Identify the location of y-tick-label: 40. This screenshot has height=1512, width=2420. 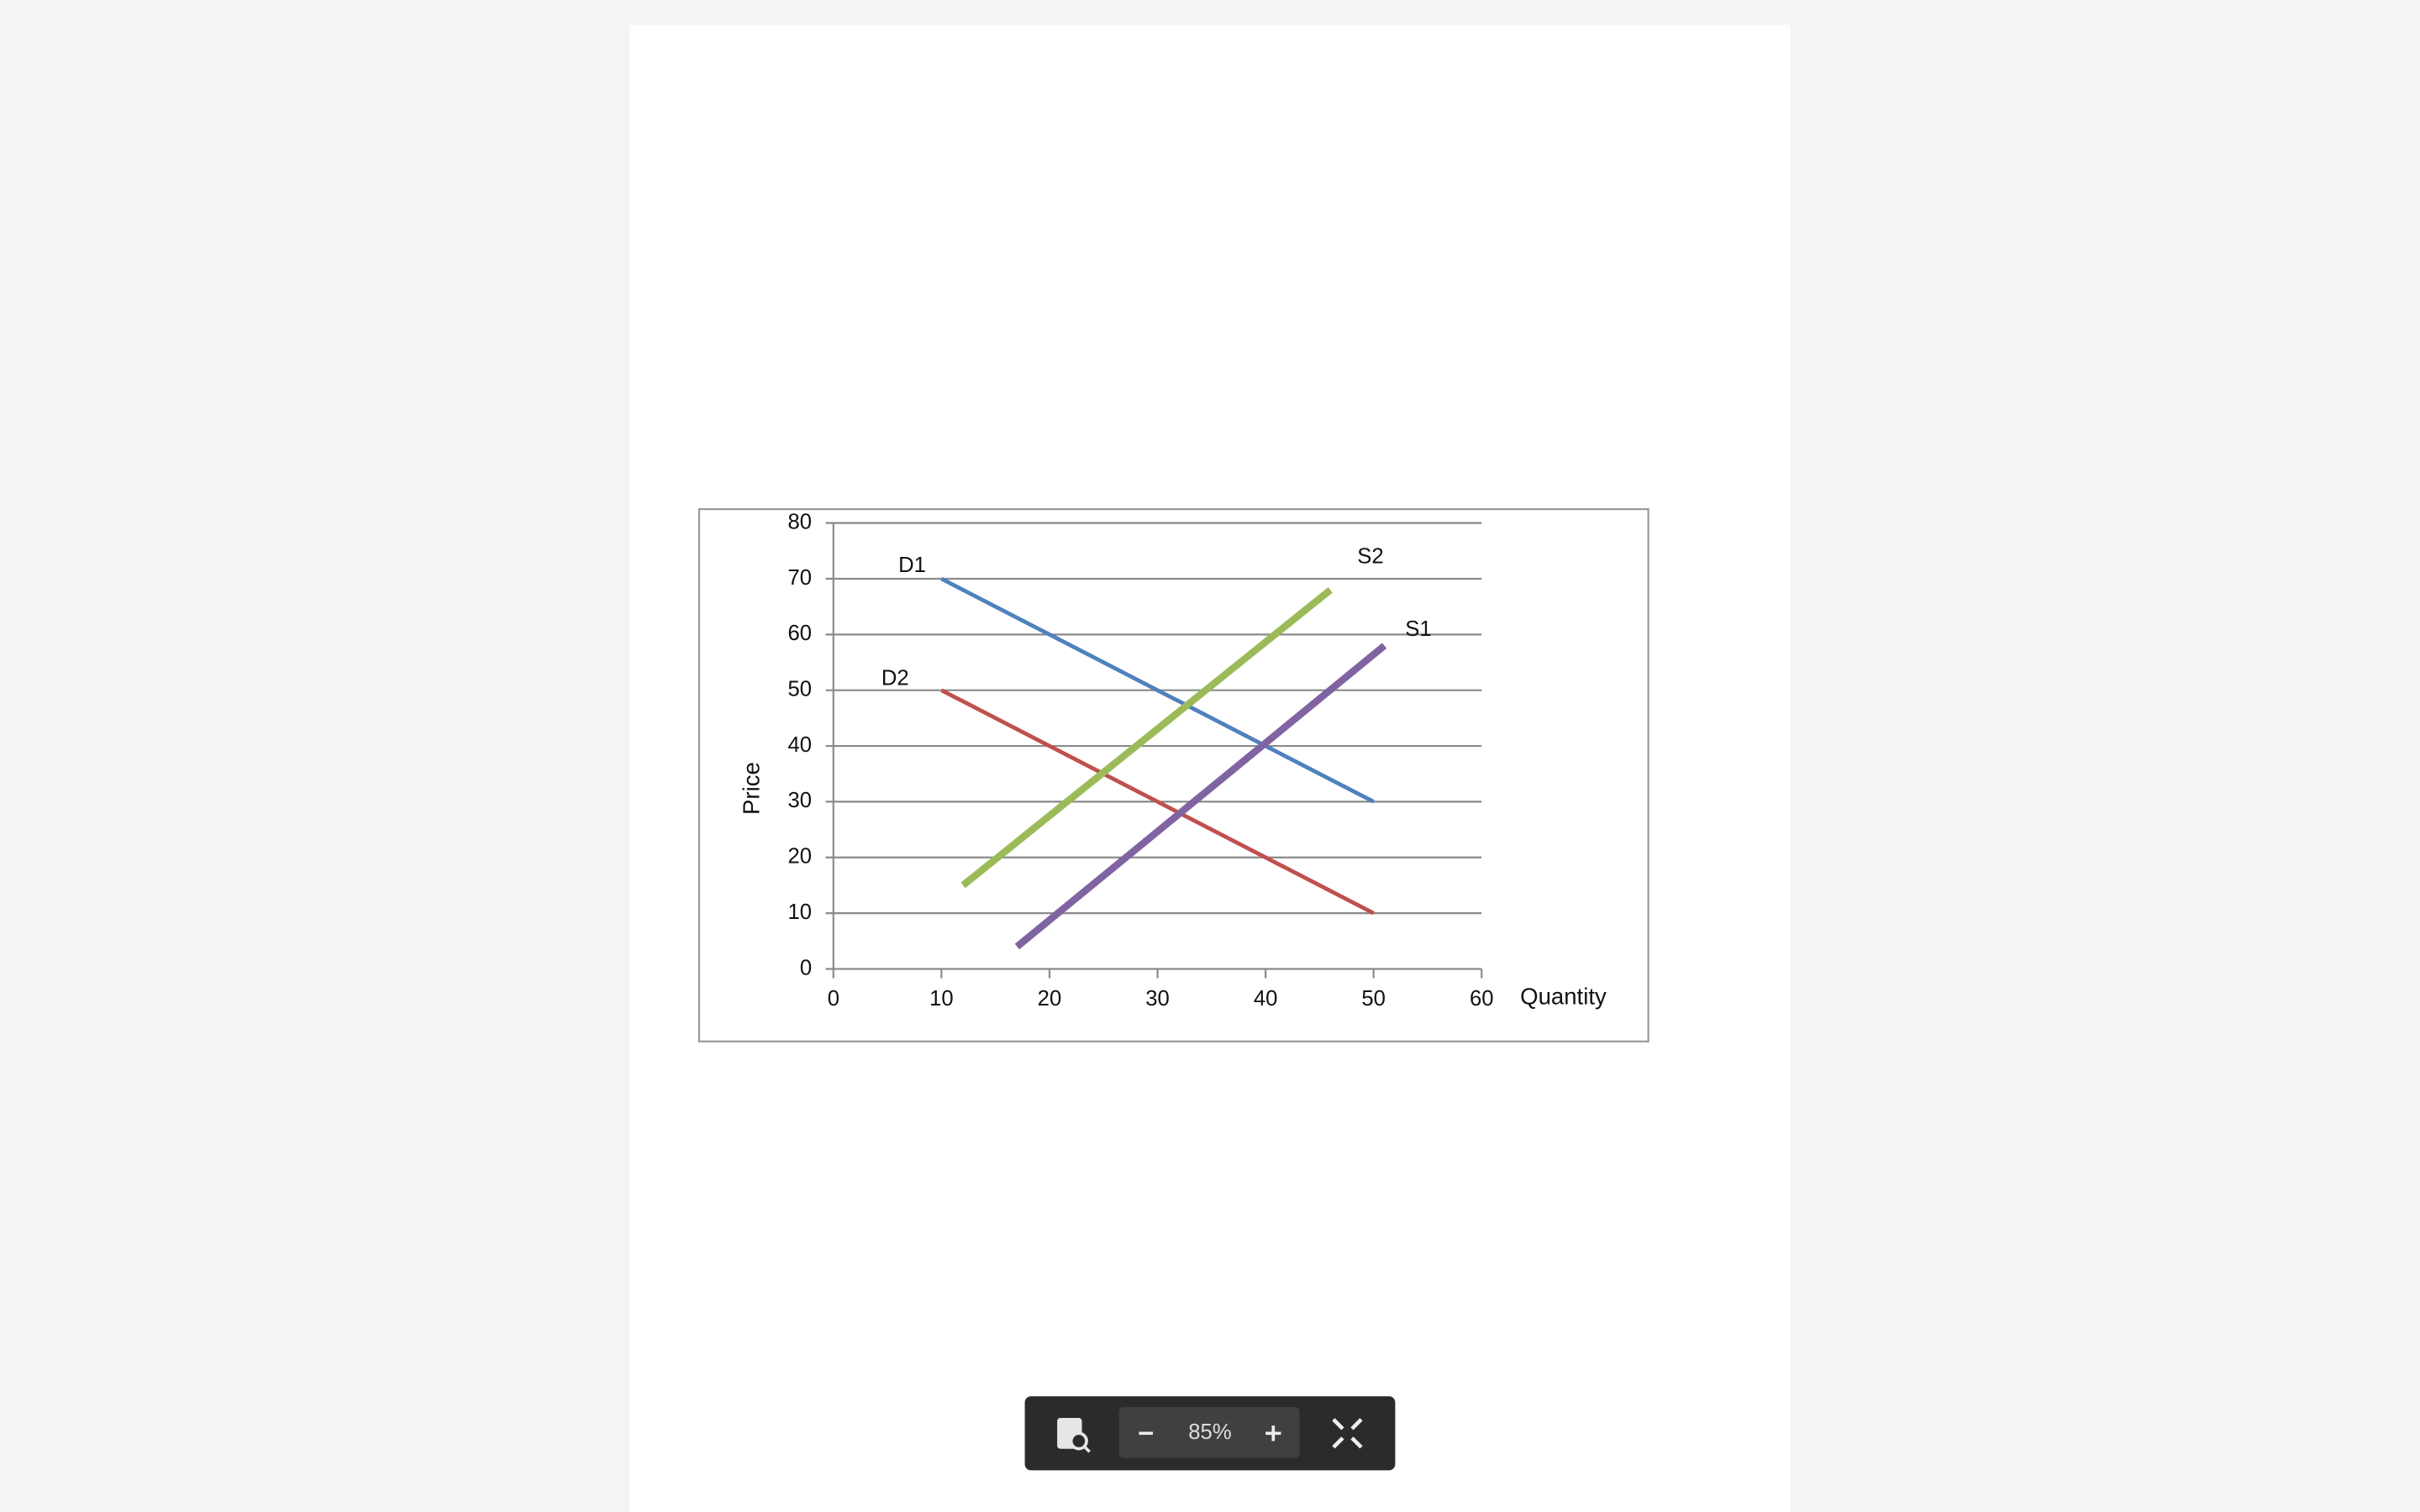
(800, 745).